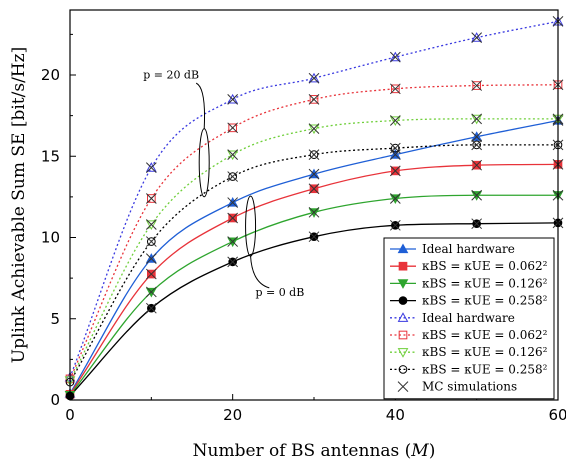 This screenshot has width=566, height=464. What do you see at coordinates (55, 400) in the screenshot?
I see `y-tick-label: 0` at bounding box center [55, 400].